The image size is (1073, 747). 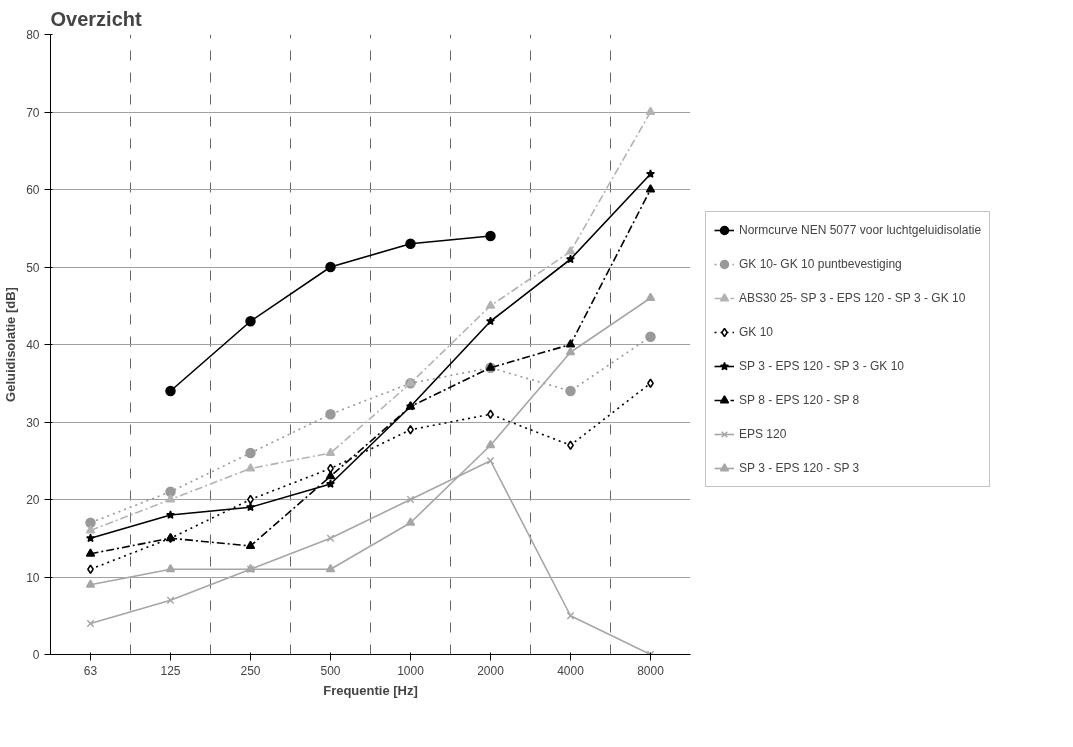 What do you see at coordinates (170, 670) in the screenshot?
I see `x-tick-label: 125` at bounding box center [170, 670].